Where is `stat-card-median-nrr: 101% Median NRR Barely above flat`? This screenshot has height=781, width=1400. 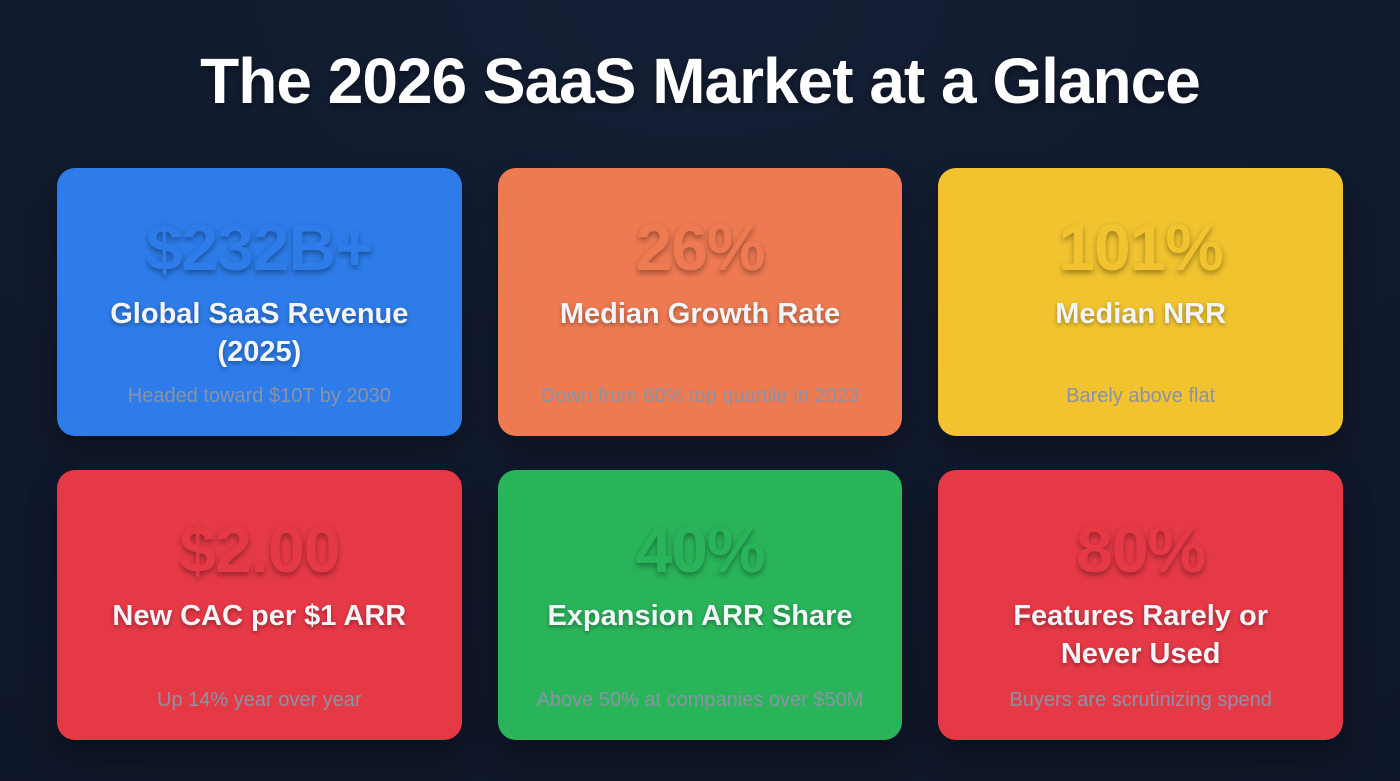 stat-card-median-nrr: 101% Median NRR Barely above flat is located at coordinates (1140, 302).